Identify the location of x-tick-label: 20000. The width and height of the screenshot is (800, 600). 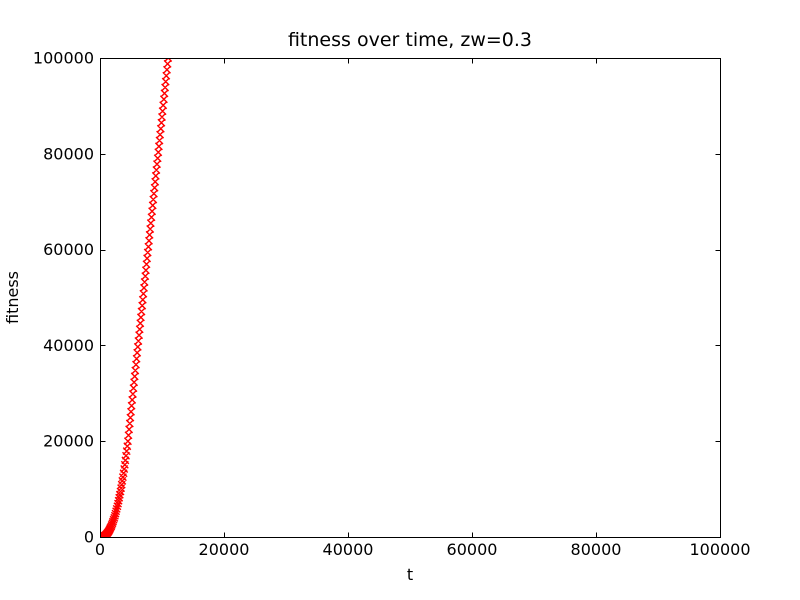
(224, 549).